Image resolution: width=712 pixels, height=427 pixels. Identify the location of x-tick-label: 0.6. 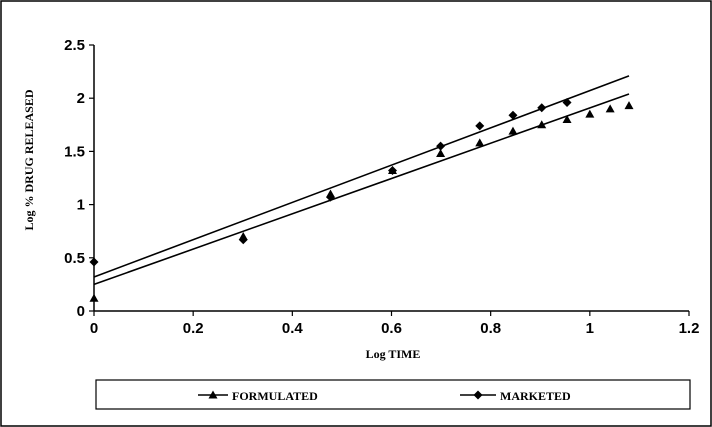
(391, 328).